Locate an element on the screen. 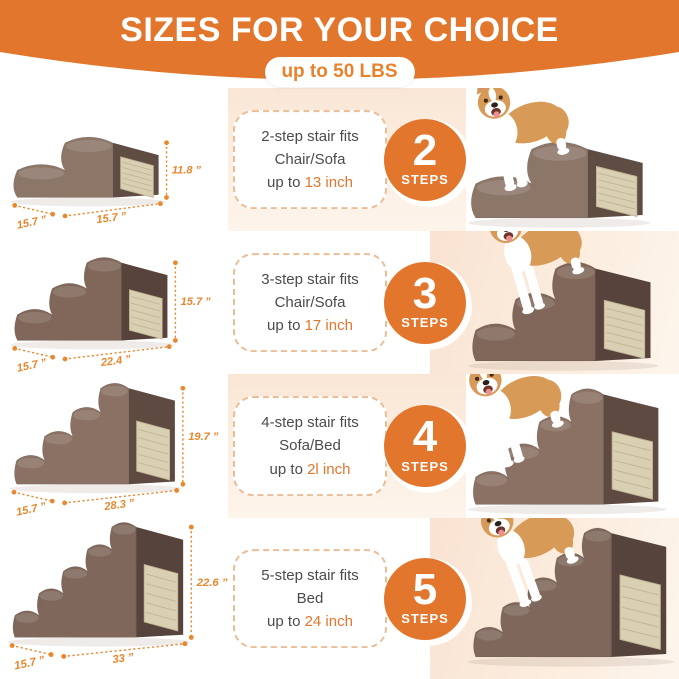  steps-circle-3: 3 STEPS is located at coordinates (425, 302).